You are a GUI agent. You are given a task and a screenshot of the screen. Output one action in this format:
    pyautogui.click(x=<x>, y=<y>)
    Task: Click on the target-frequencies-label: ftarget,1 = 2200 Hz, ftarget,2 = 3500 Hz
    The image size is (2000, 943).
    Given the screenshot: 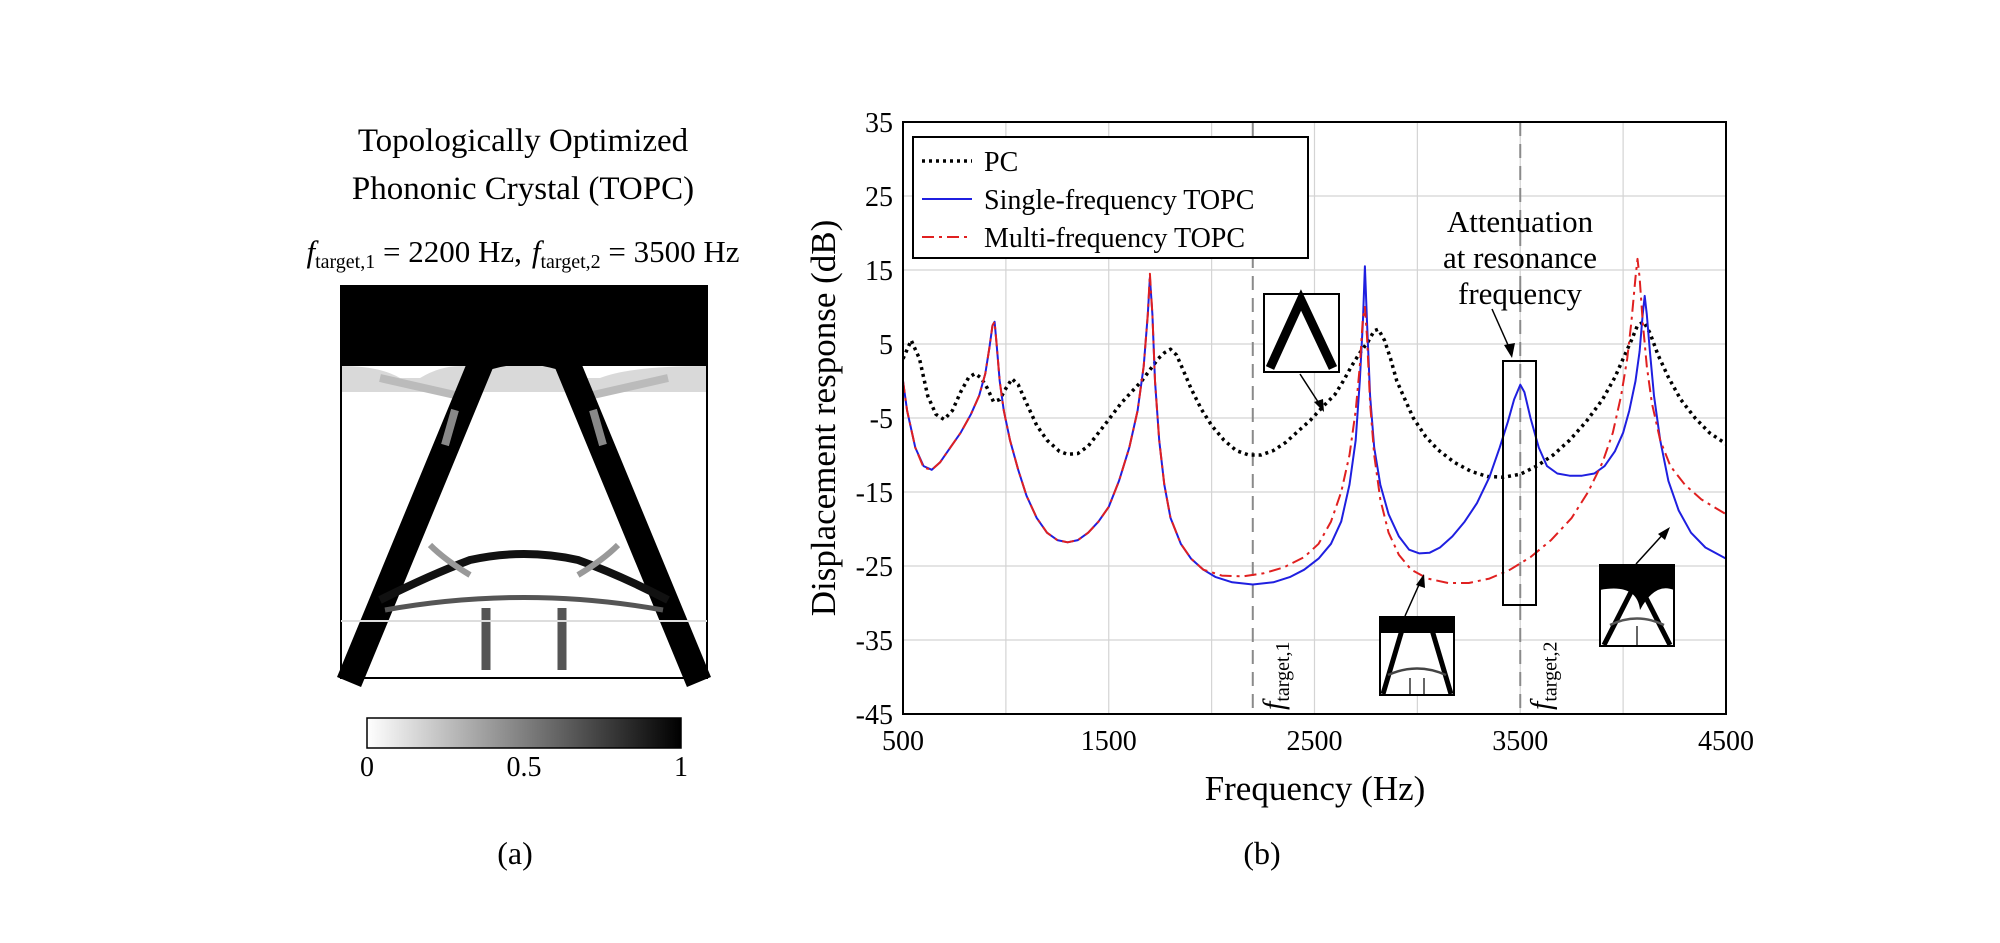 What is the action you would take?
    pyautogui.click(x=522, y=253)
    